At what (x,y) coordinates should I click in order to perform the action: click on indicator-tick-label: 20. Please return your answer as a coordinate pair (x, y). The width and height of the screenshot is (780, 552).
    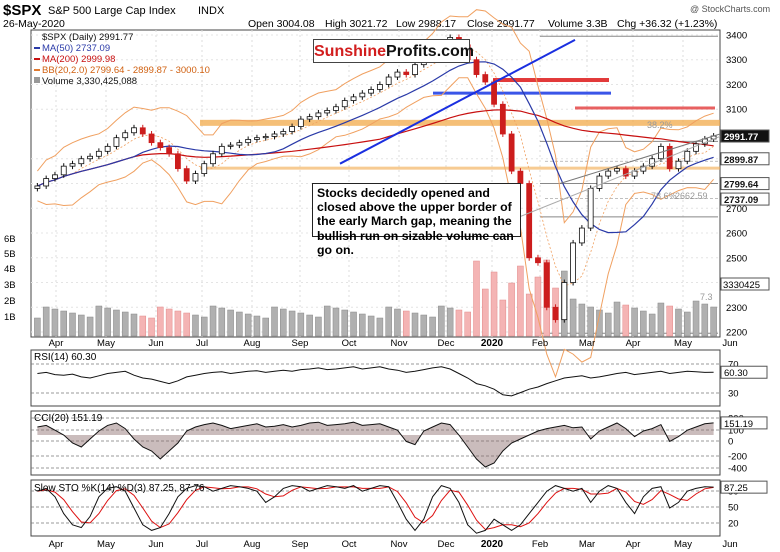
    Looking at the image, I should click on (733, 524).